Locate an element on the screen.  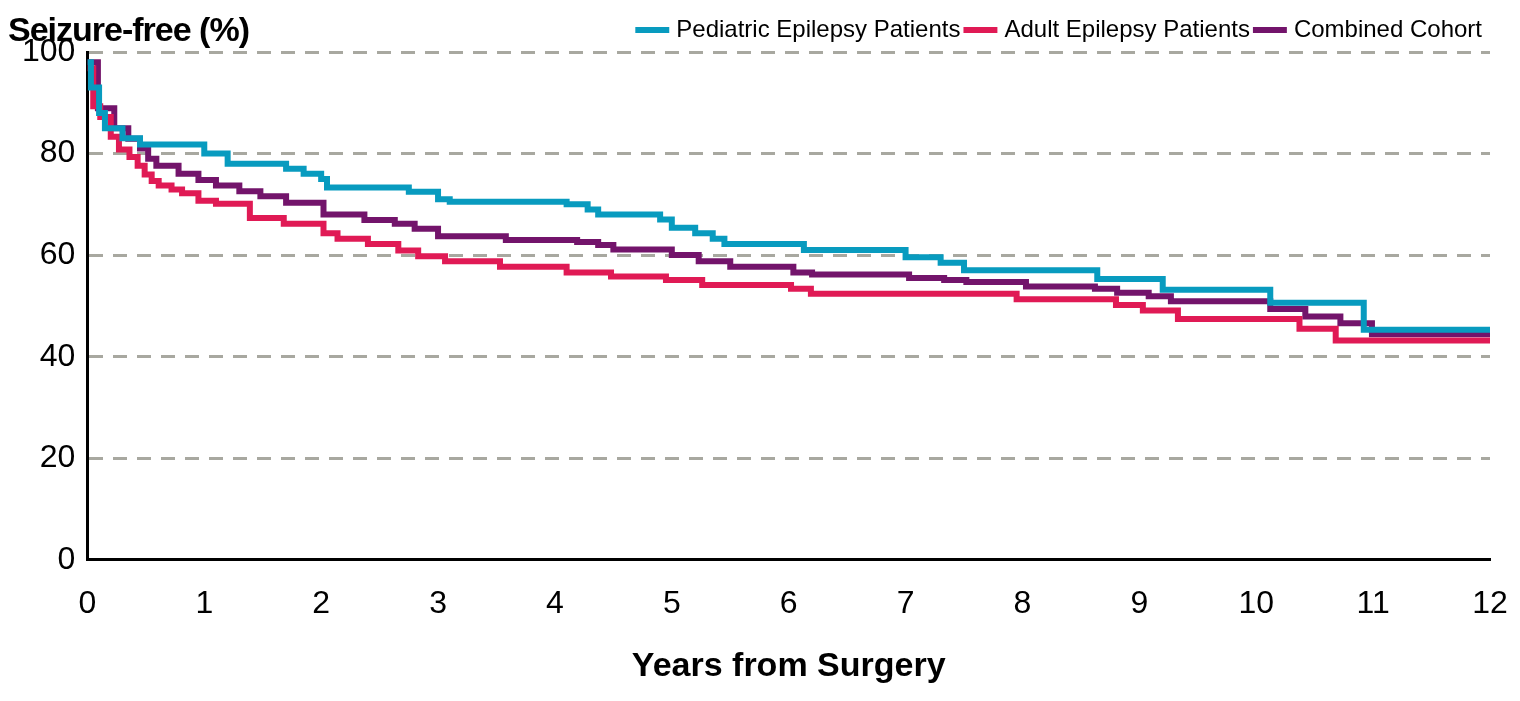
x-tick-label: 3 is located at coordinates (438, 601).